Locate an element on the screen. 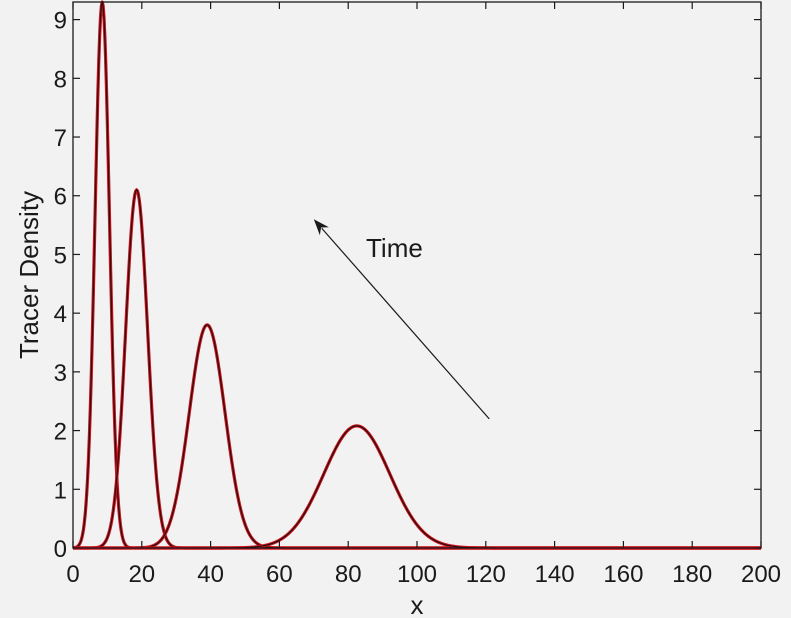  time-arrow-head is located at coordinates (321, 227).